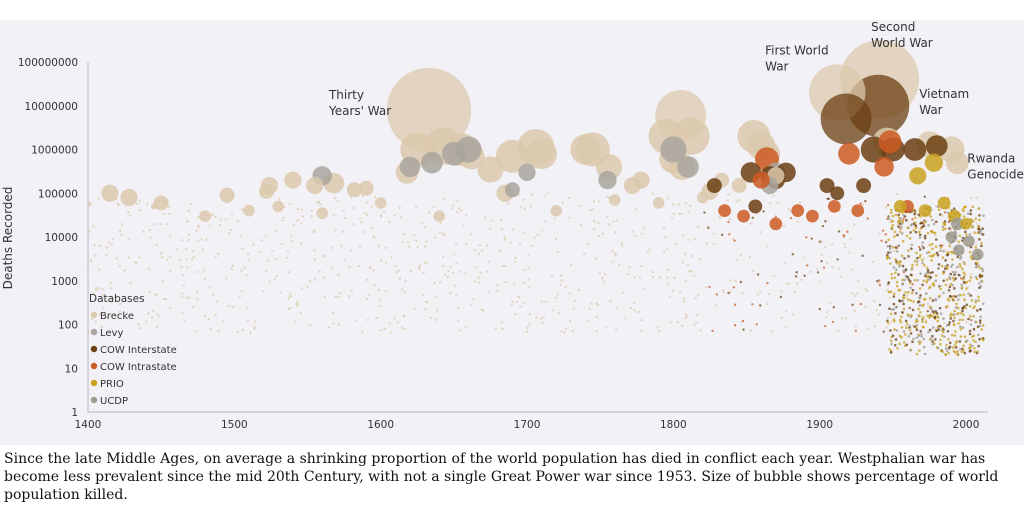  Describe the element at coordinates (88, 425) in the screenshot. I see `x-tick-label: 1400` at that location.